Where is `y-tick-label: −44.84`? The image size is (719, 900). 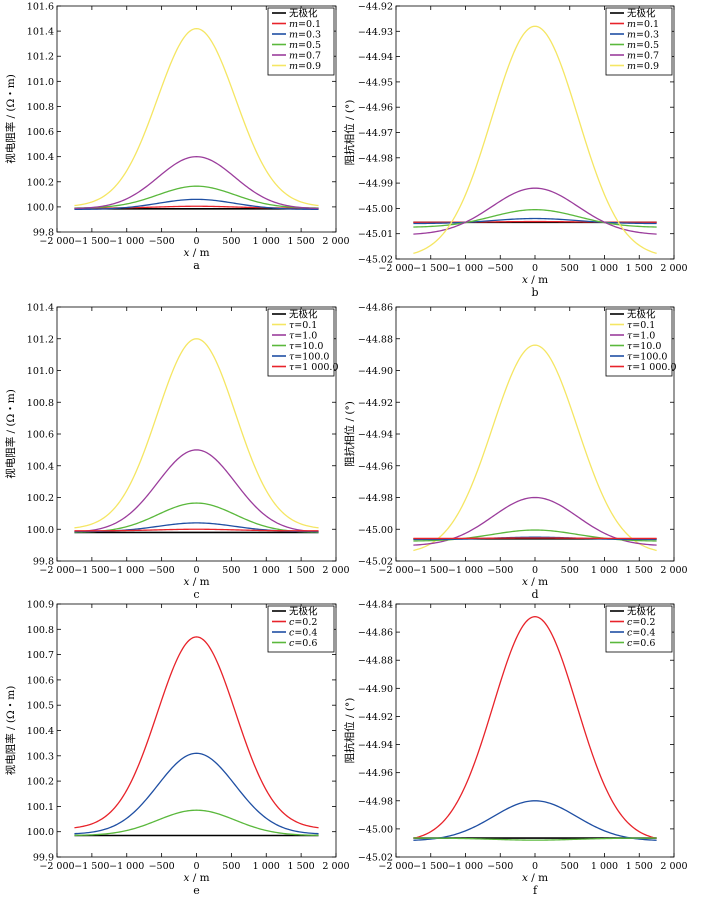 y-tick-label: −44.84 is located at coordinates (375, 605).